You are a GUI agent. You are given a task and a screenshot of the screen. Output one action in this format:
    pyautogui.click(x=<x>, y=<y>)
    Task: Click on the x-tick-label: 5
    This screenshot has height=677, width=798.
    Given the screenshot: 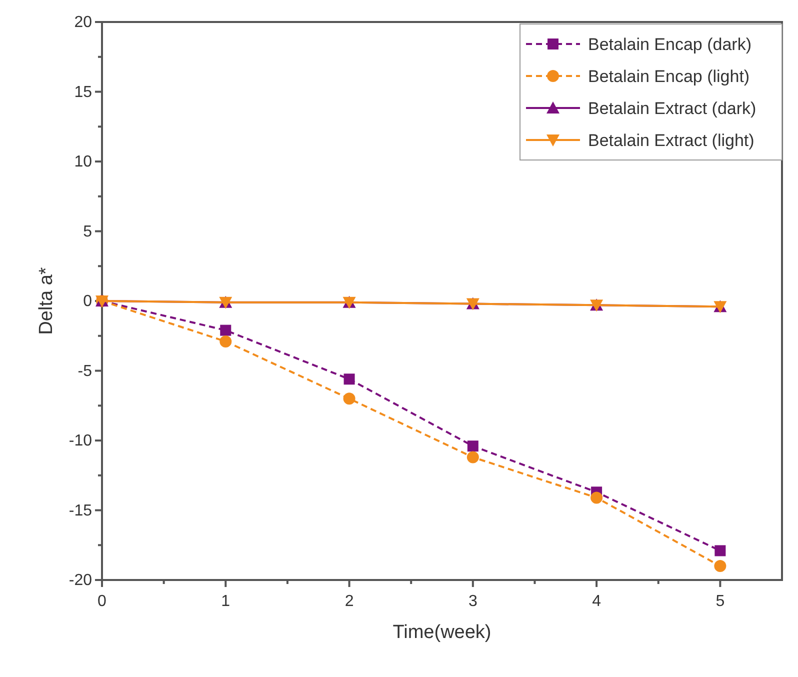 What is the action you would take?
    pyautogui.click(x=720, y=601)
    